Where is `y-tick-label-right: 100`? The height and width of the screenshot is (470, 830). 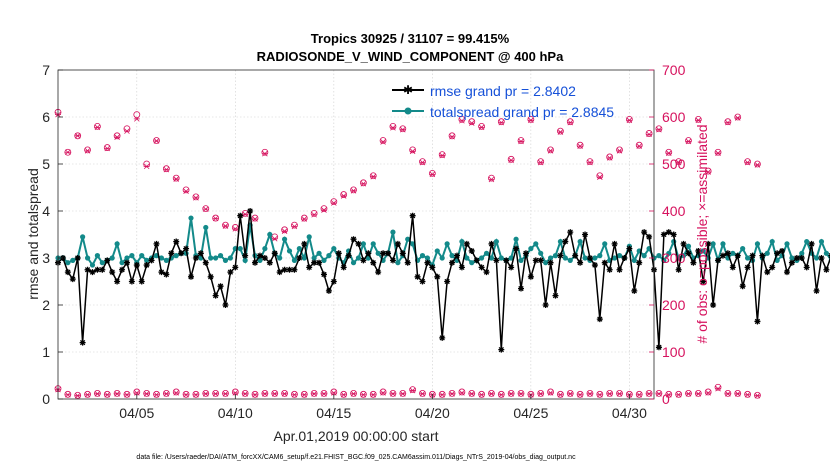 y-tick-label-right: 100 is located at coordinates (674, 352).